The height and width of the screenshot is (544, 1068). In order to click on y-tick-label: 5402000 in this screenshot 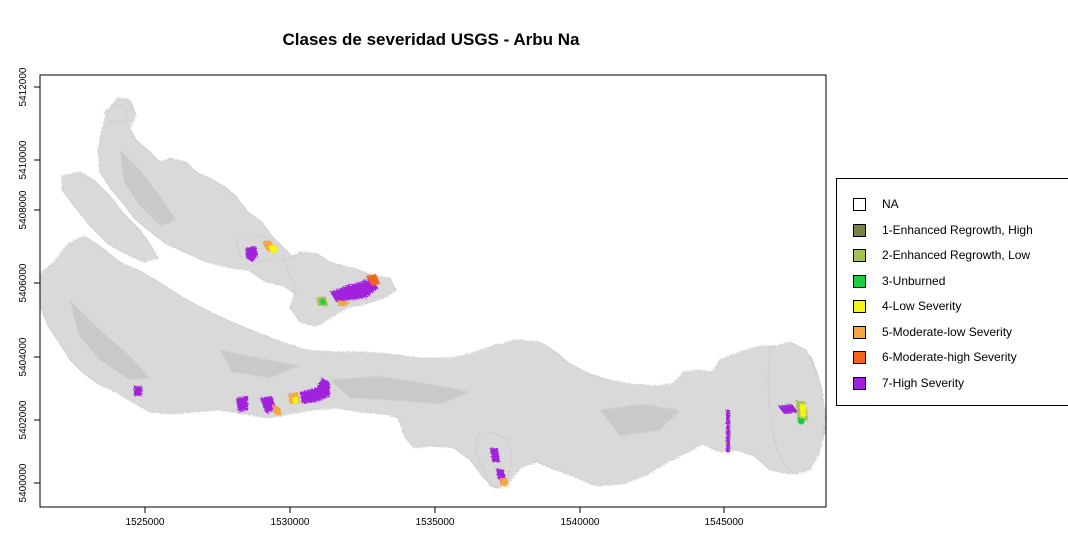, I will do `click(23, 419)`.